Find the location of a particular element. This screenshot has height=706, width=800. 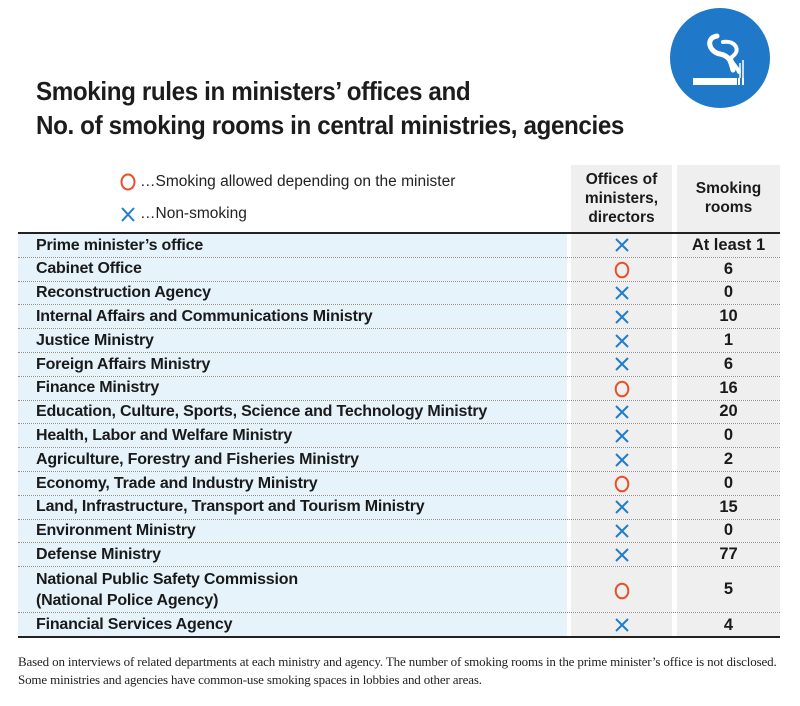

table-row: Justice Ministry 1 is located at coordinates (399, 341).